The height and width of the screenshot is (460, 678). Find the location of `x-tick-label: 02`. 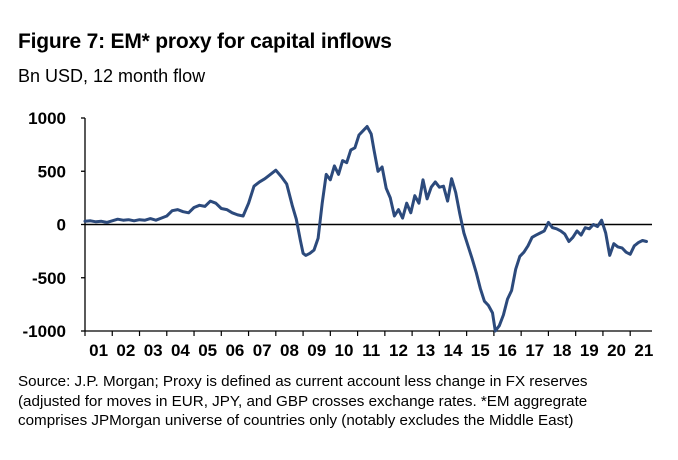

x-tick-label: 02 is located at coordinates (125, 350).